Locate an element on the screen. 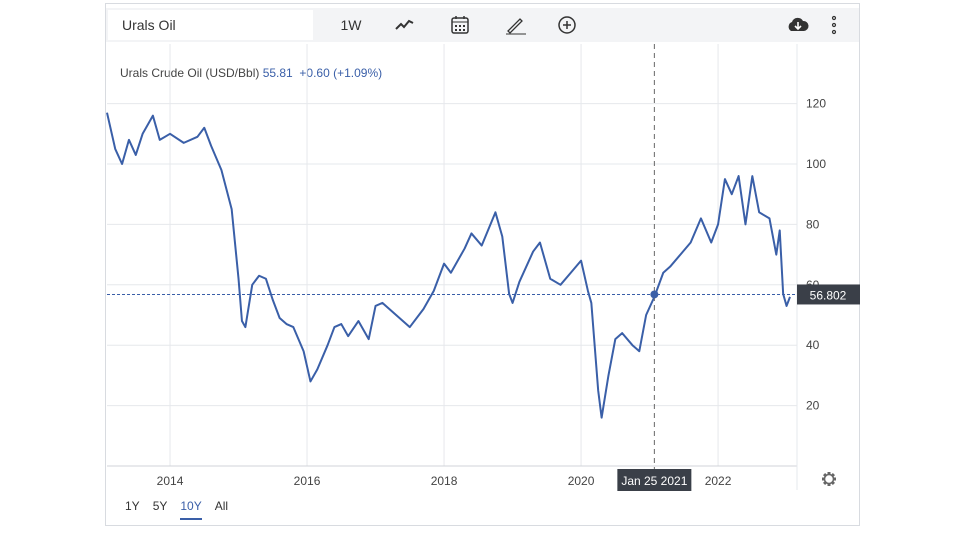 The height and width of the screenshot is (540, 958). range-selector: 1Y 5Y 10Y All is located at coordinates (183, 509).